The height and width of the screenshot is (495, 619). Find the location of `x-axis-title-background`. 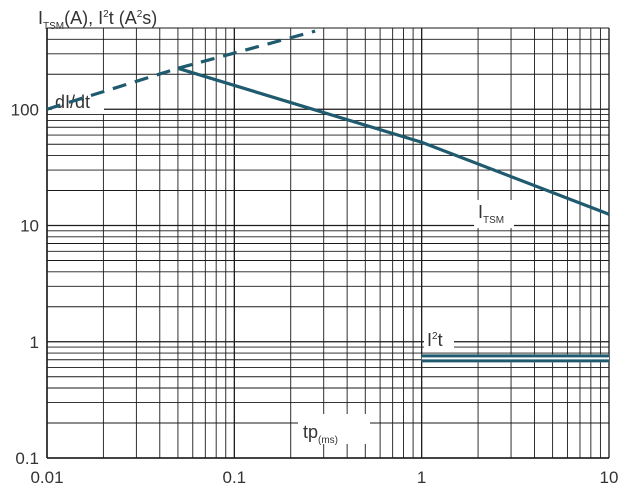

x-axis-title-background is located at coordinates (334, 429).